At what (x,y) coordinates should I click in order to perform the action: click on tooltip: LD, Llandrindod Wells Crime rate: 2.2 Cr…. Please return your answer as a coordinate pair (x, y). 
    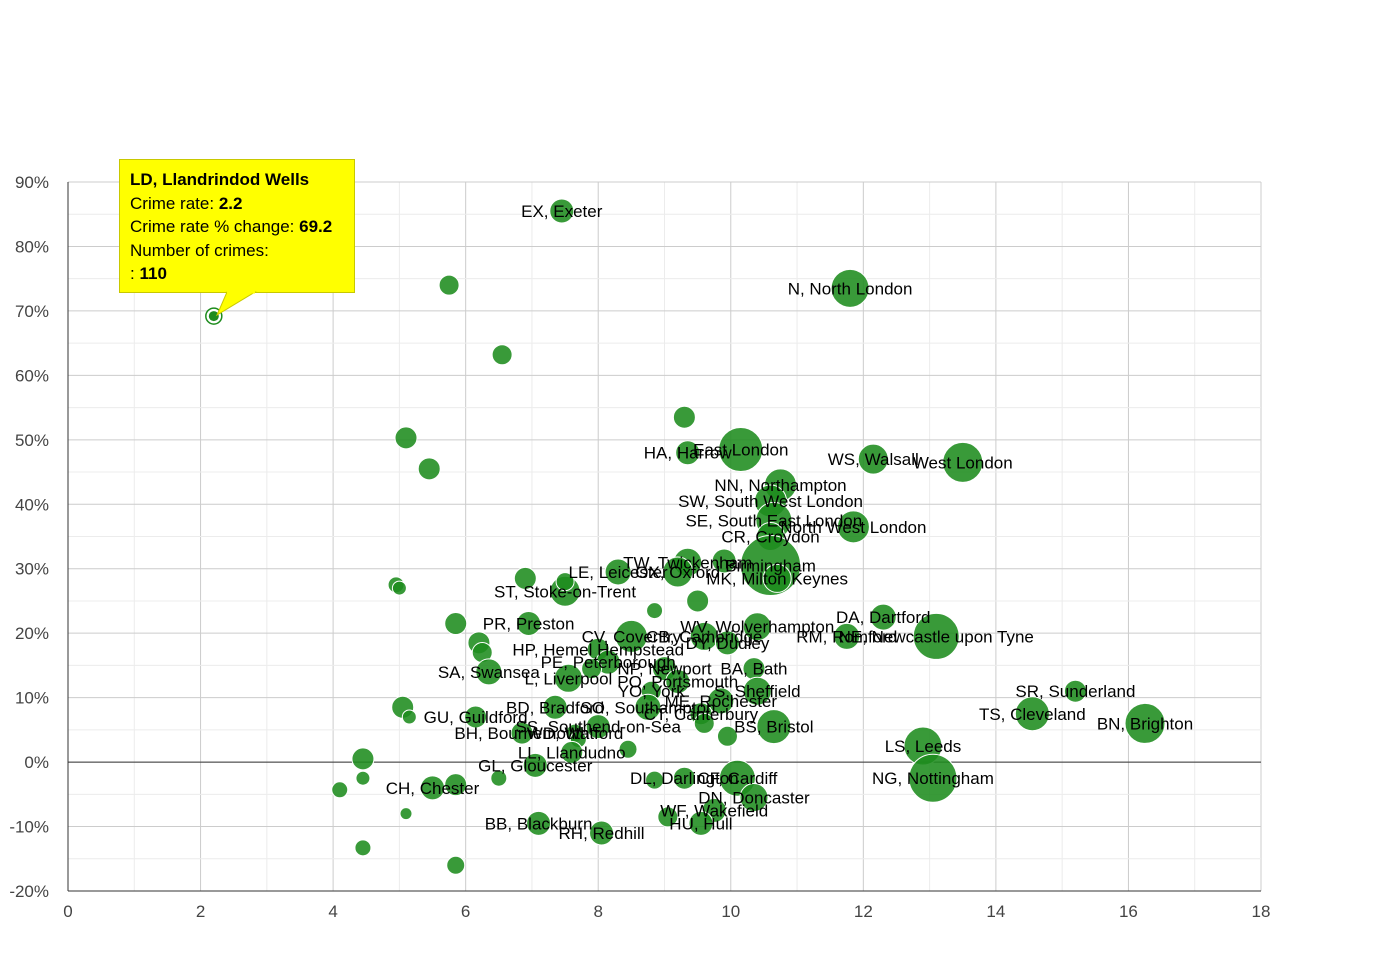
    Looking at the image, I should click on (237, 226).